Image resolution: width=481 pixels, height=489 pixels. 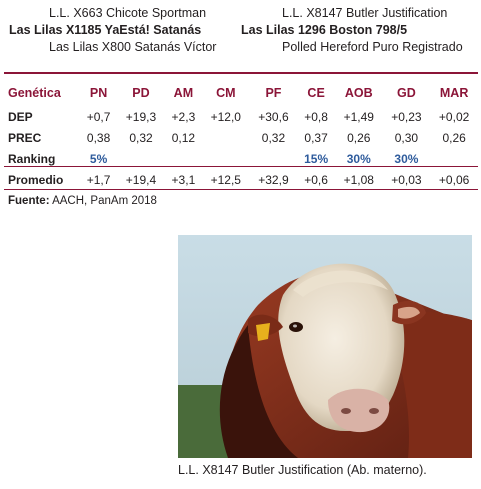 What do you see at coordinates (406, 180) in the screenshot?
I see `table-cell: +0,03` at bounding box center [406, 180].